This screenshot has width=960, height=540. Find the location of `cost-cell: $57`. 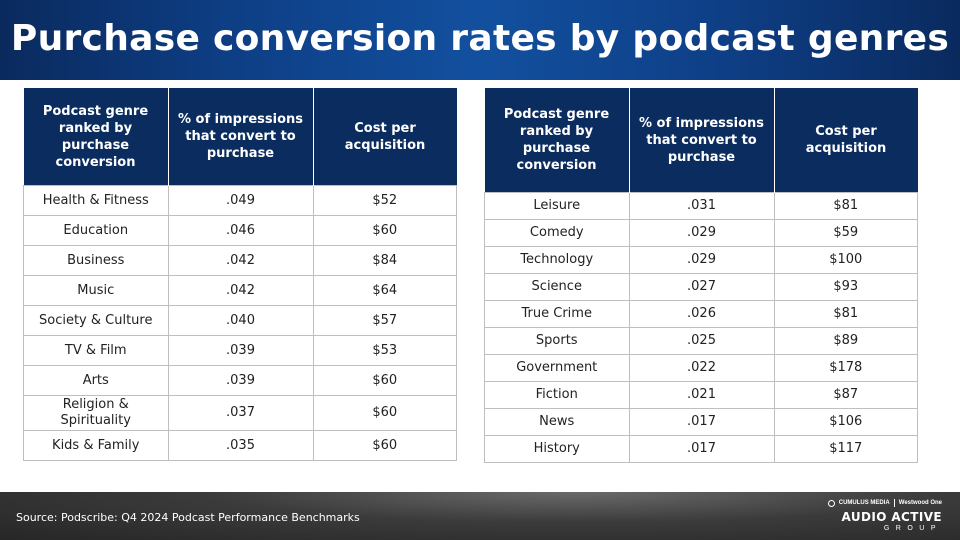

cost-cell: $57 is located at coordinates (384, 320).